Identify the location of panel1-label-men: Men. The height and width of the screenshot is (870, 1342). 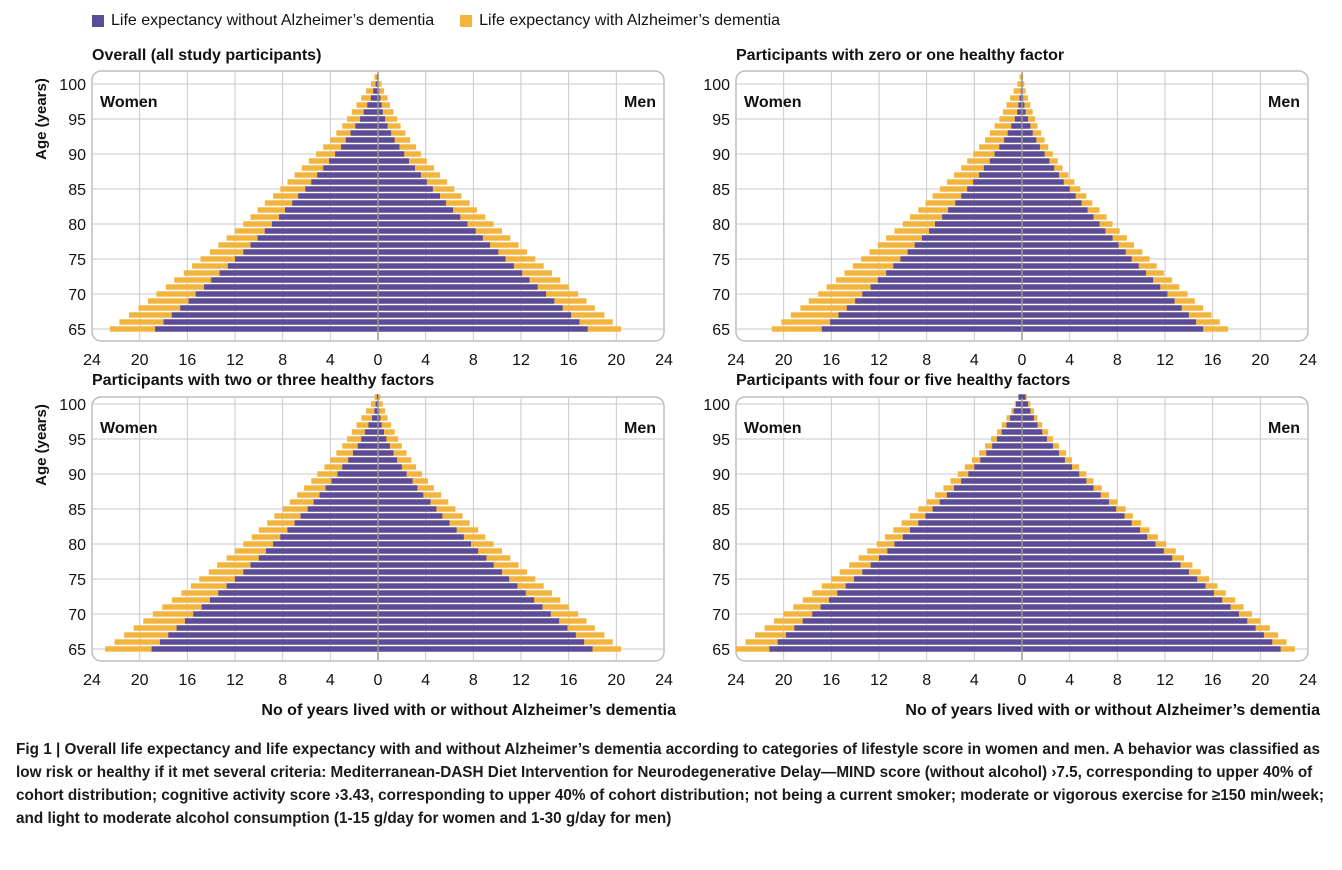
(640, 102).